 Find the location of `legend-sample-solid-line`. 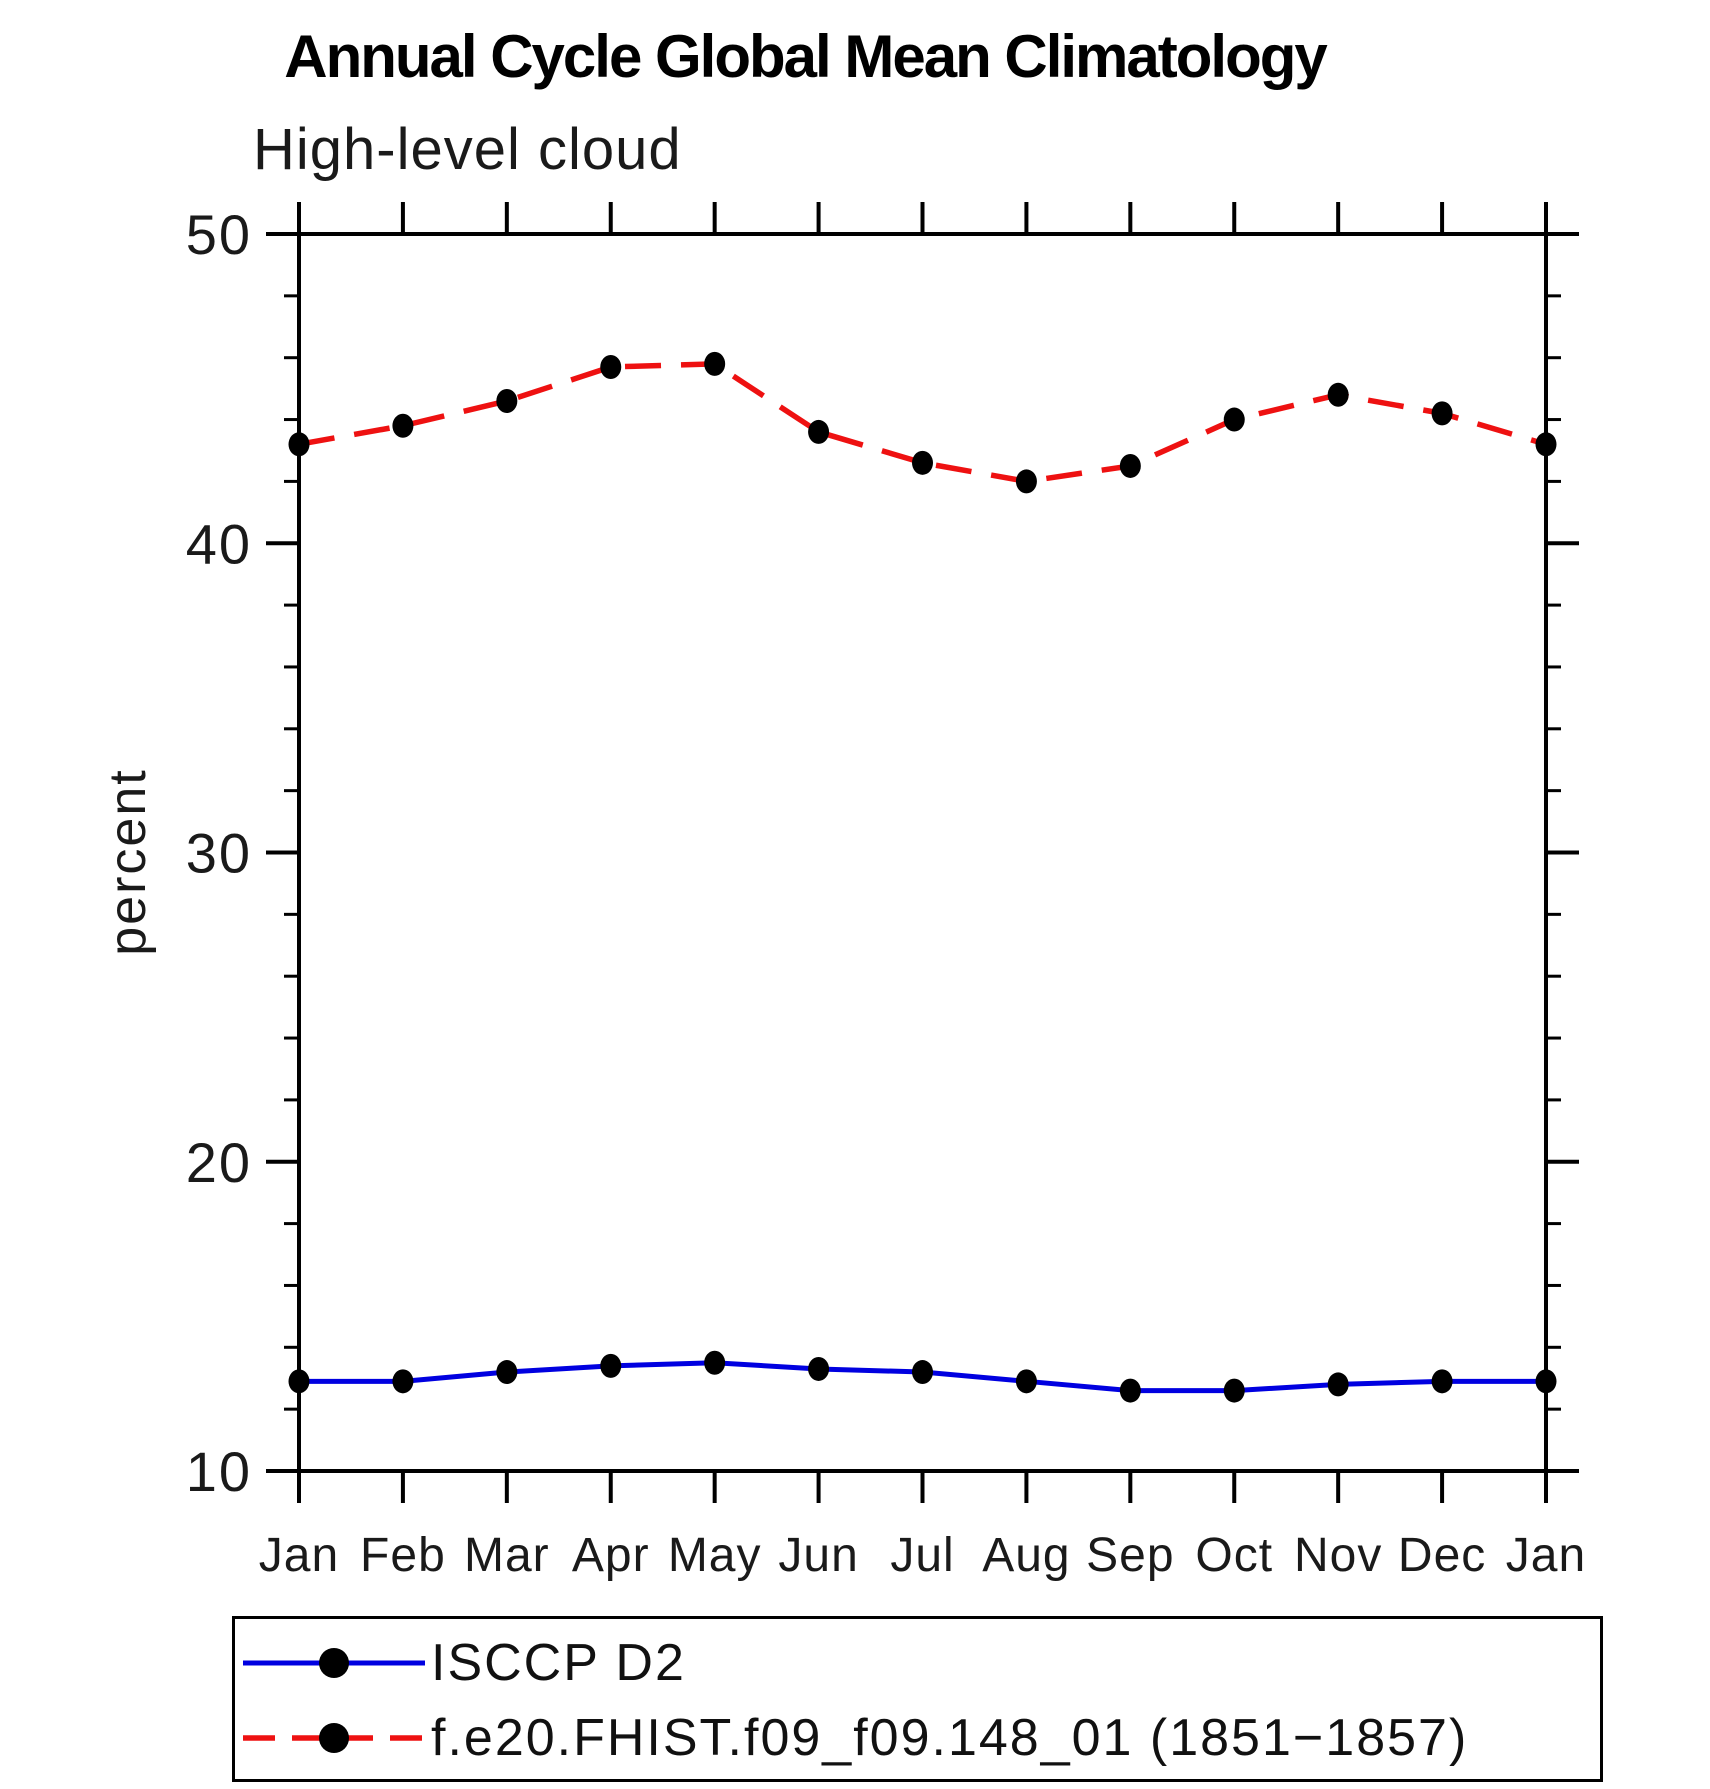

legend-sample-solid-line is located at coordinates (334, 1663).